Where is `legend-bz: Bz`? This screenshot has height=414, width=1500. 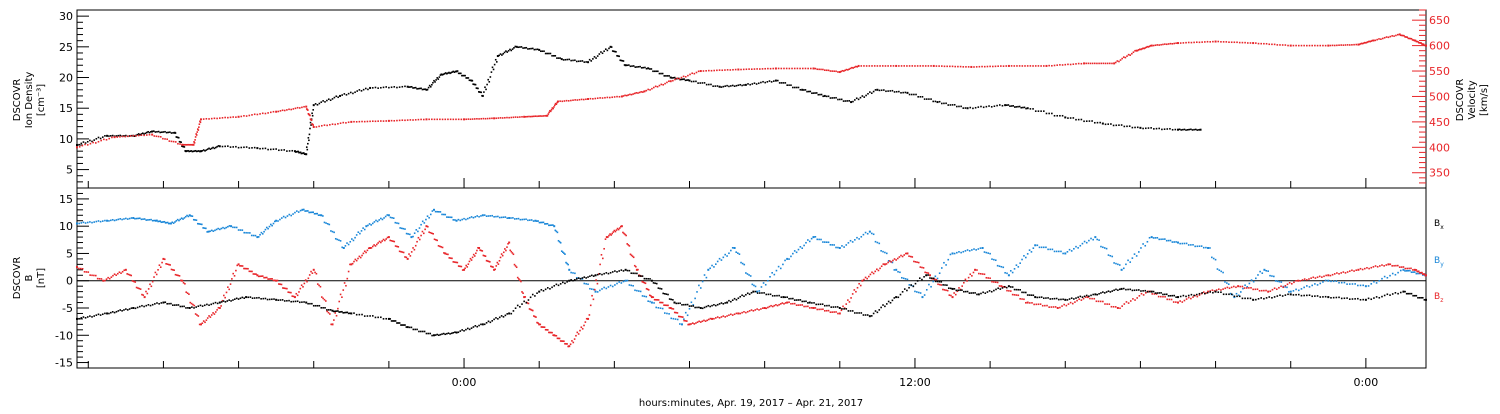 legend-bz: Bz is located at coordinates (1438, 298).